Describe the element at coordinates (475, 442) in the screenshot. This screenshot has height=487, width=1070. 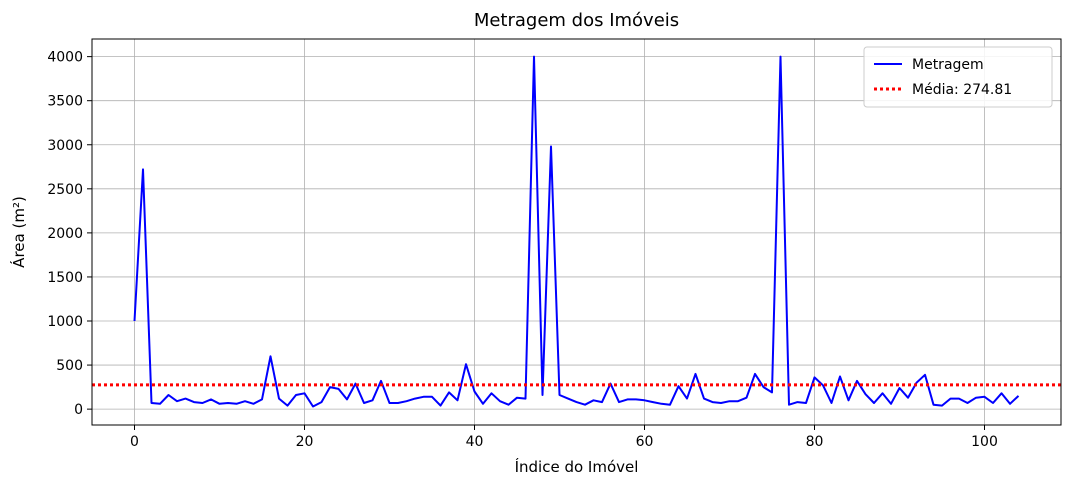
I see `x-tick-label: 40` at that location.